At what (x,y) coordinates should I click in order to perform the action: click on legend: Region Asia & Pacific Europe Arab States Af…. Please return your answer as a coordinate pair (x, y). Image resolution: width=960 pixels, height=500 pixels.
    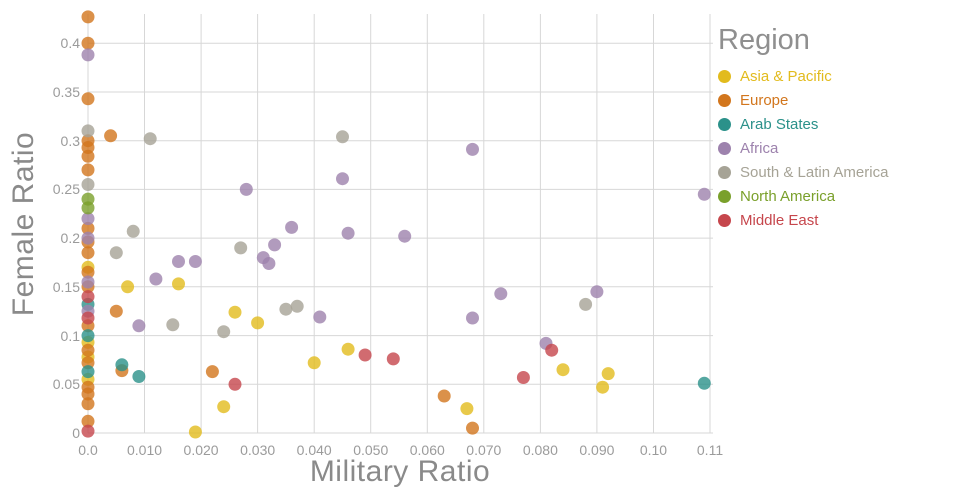
    Looking at the image, I should click on (835, 130).